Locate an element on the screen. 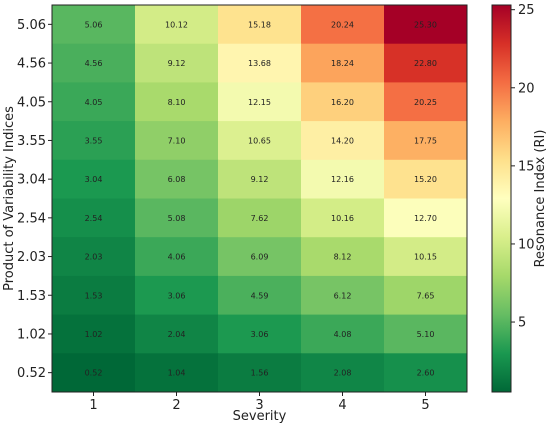  x-axis-ticks: 1 2 3 4 5 is located at coordinates (259, 402).